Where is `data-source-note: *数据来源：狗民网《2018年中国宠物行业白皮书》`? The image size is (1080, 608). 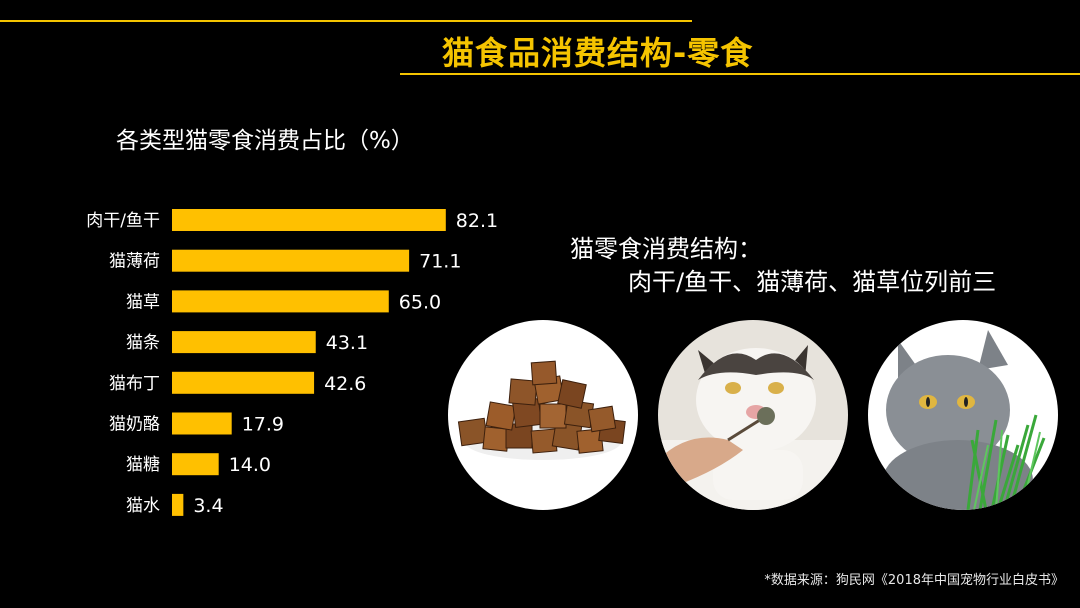 data-source-note: *数据来源：狗民网《2018年中国宠物行业白皮书》 is located at coordinates (914, 580).